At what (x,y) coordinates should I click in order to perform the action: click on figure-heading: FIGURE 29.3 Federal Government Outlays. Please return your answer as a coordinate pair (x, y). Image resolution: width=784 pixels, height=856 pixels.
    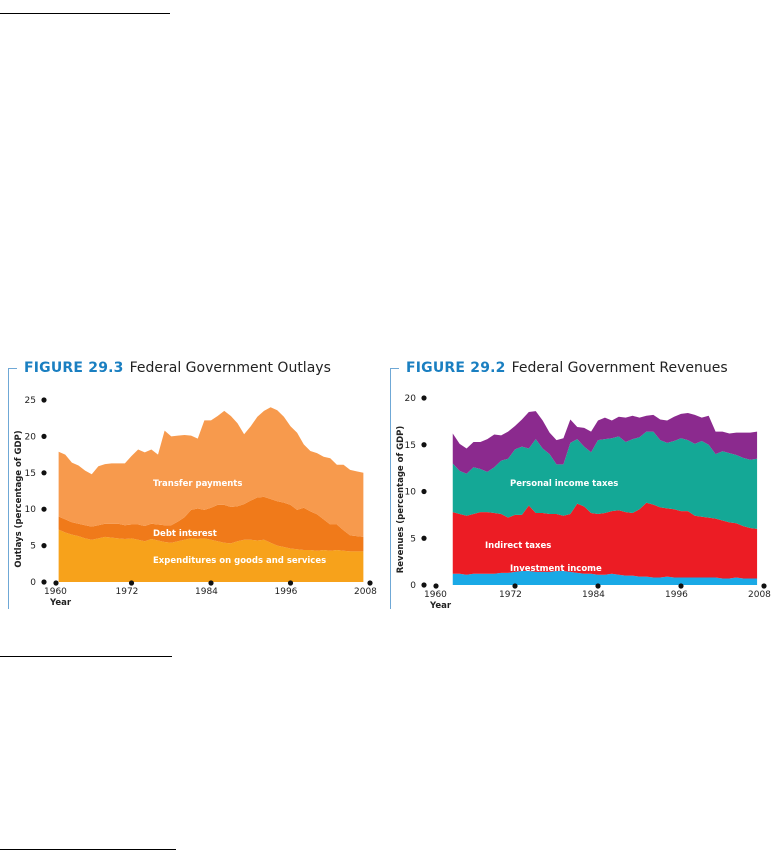
    Looking at the image, I should click on (177, 368).